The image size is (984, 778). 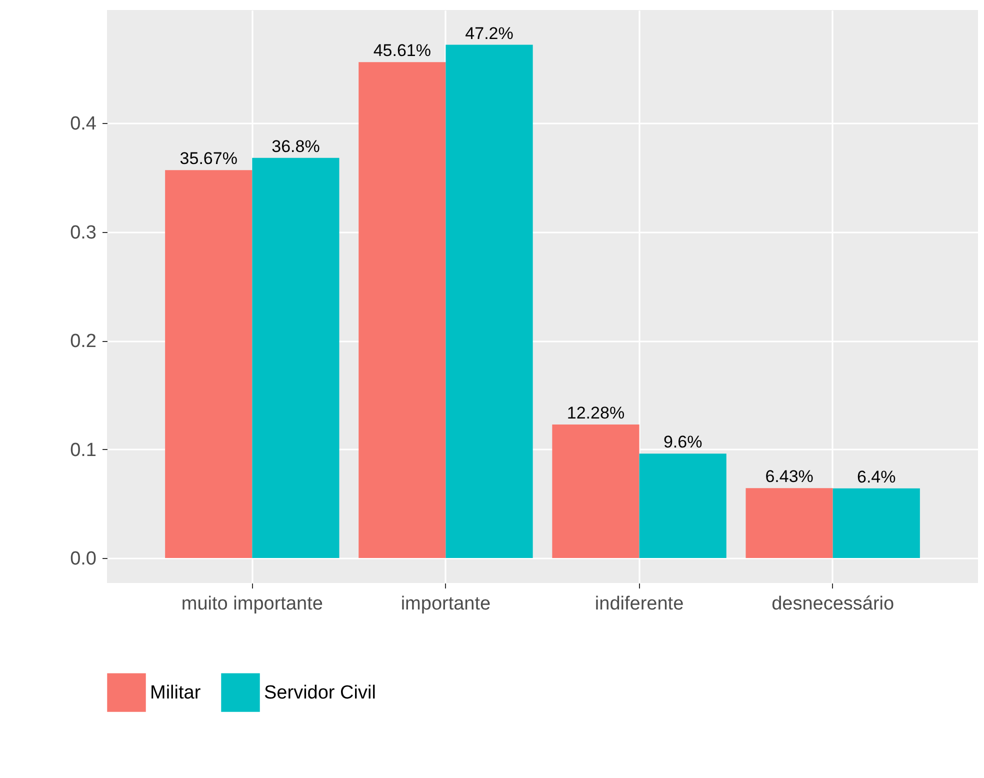 What do you see at coordinates (833, 604) in the screenshot?
I see `x-tick-label: desnecessário` at bounding box center [833, 604].